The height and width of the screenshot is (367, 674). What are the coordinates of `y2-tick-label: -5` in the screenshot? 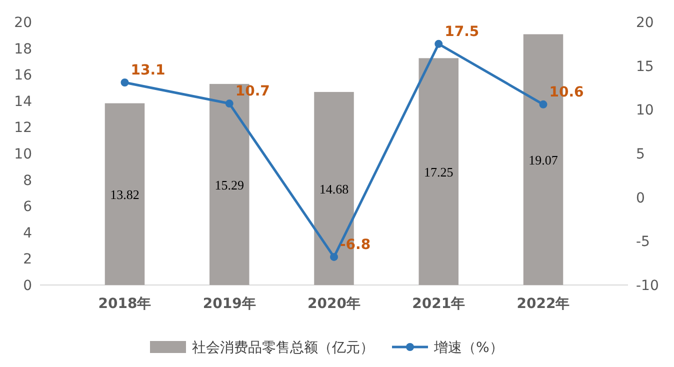 It's located at (643, 242).